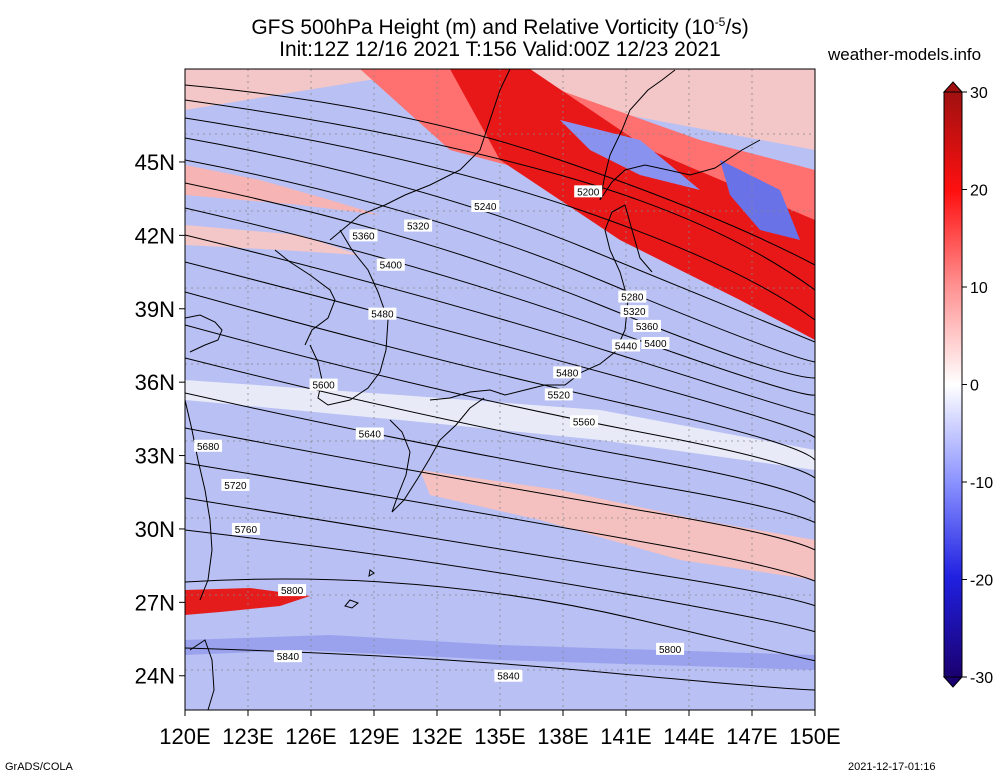 This screenshot has width=1000, height=779. I want to click on contour-label: 5680, so click(208, 447).